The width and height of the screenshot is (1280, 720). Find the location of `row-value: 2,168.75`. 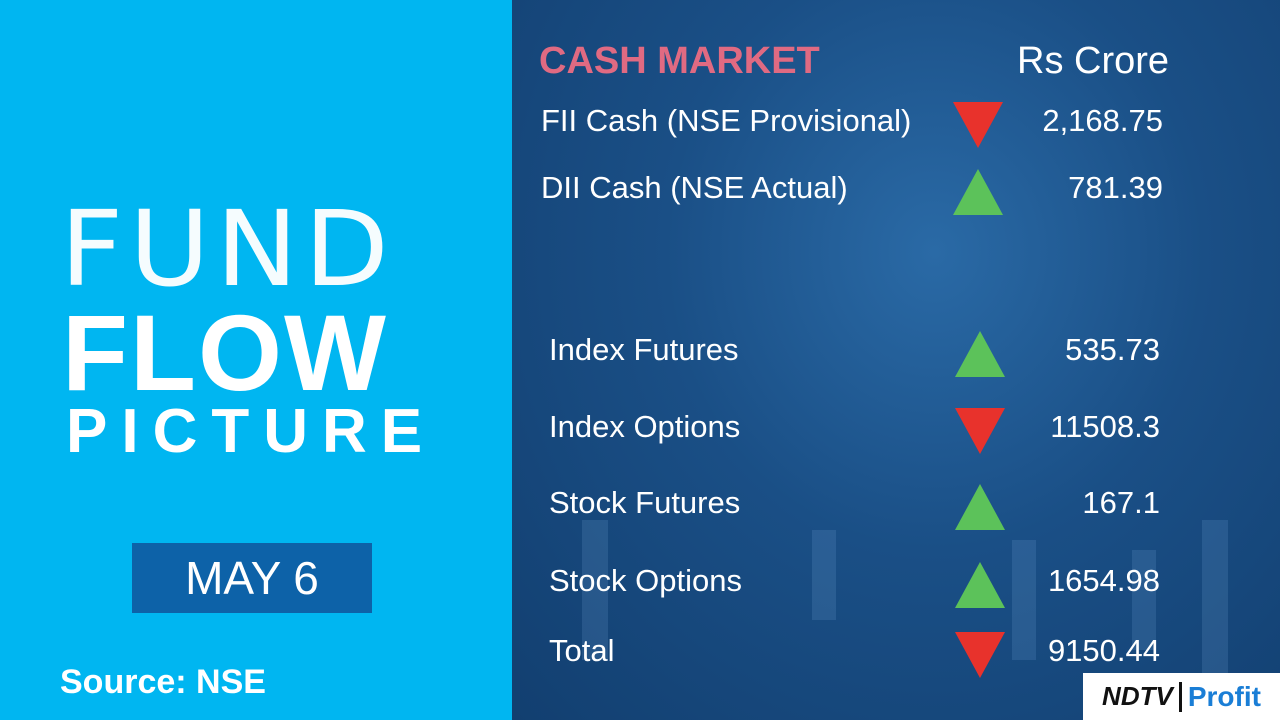

row-value: 2,168.75 is located at coordinates (1102, 120).